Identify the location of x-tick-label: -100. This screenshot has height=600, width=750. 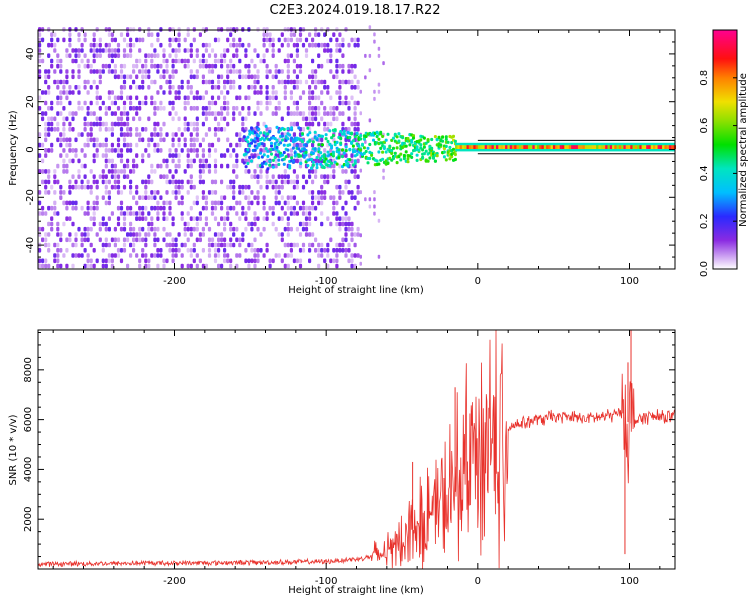
(326, 581).